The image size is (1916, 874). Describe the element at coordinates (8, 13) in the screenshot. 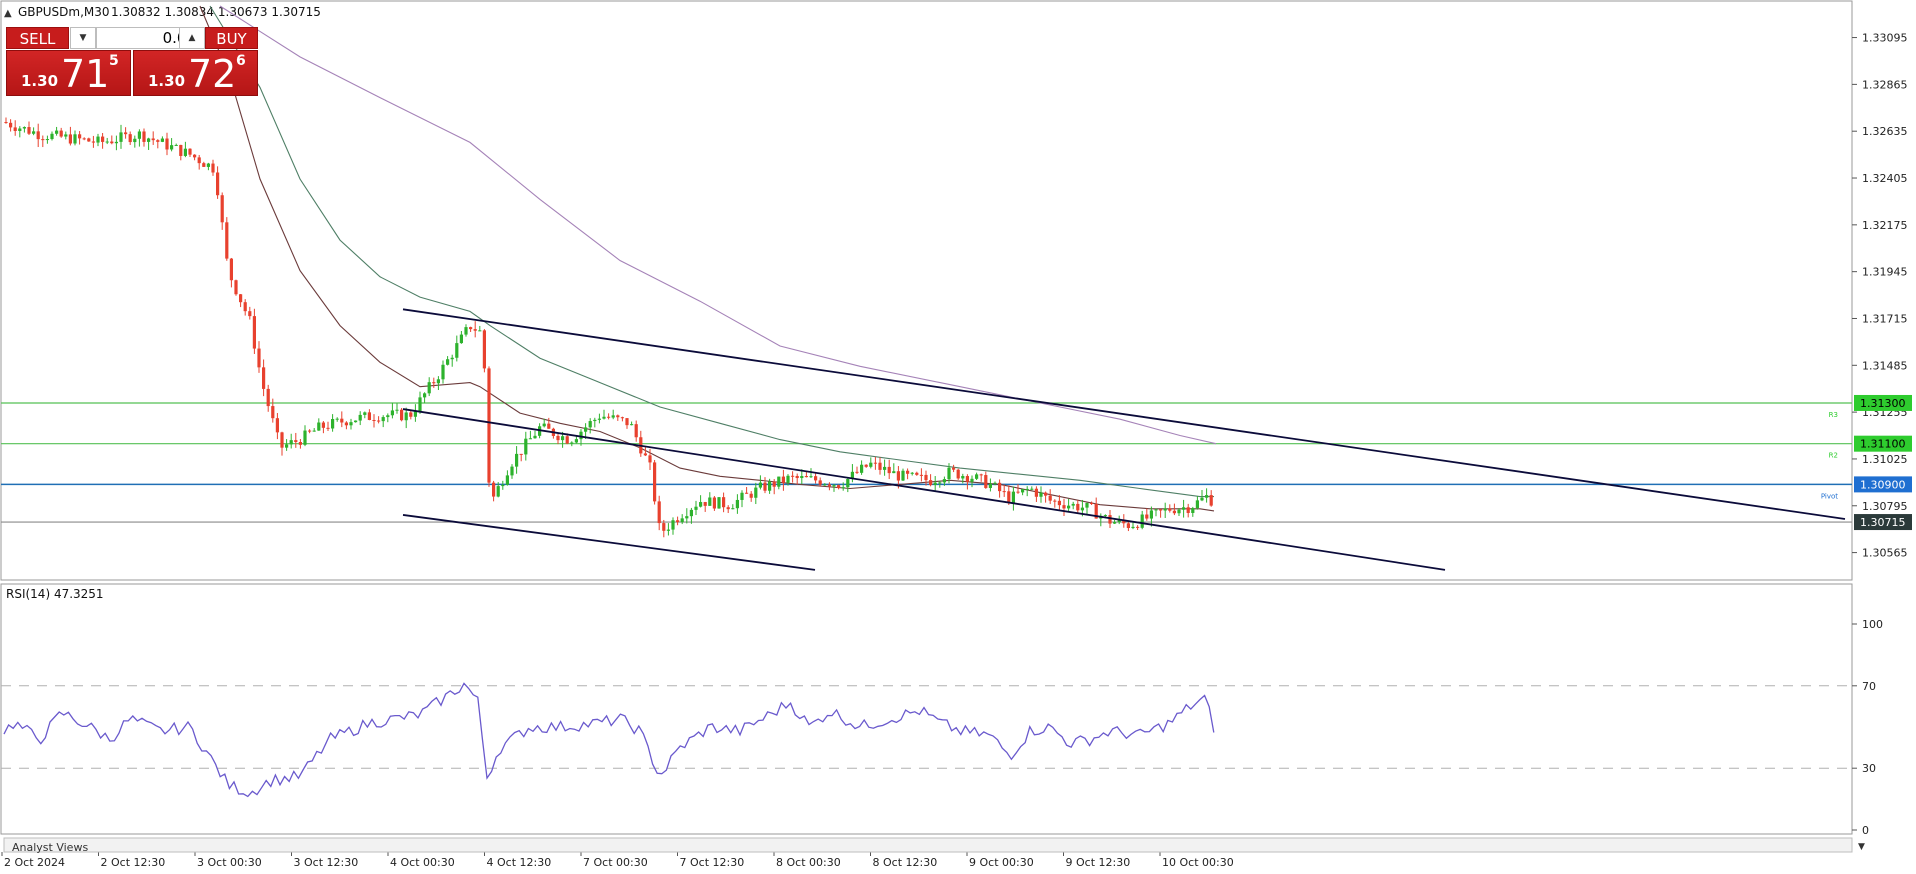

I see `header-arrow: ▲` at that location.